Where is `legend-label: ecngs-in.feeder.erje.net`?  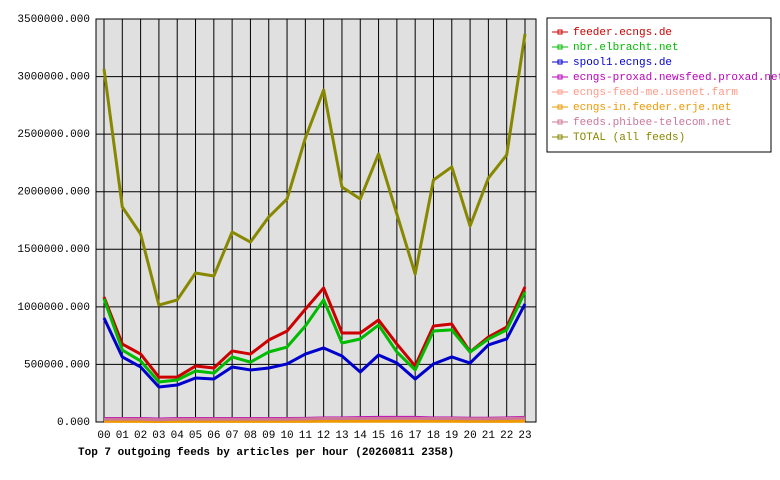 legend-label: ecngs-in.feeder.erje.net is located at coordinates (652, 108).